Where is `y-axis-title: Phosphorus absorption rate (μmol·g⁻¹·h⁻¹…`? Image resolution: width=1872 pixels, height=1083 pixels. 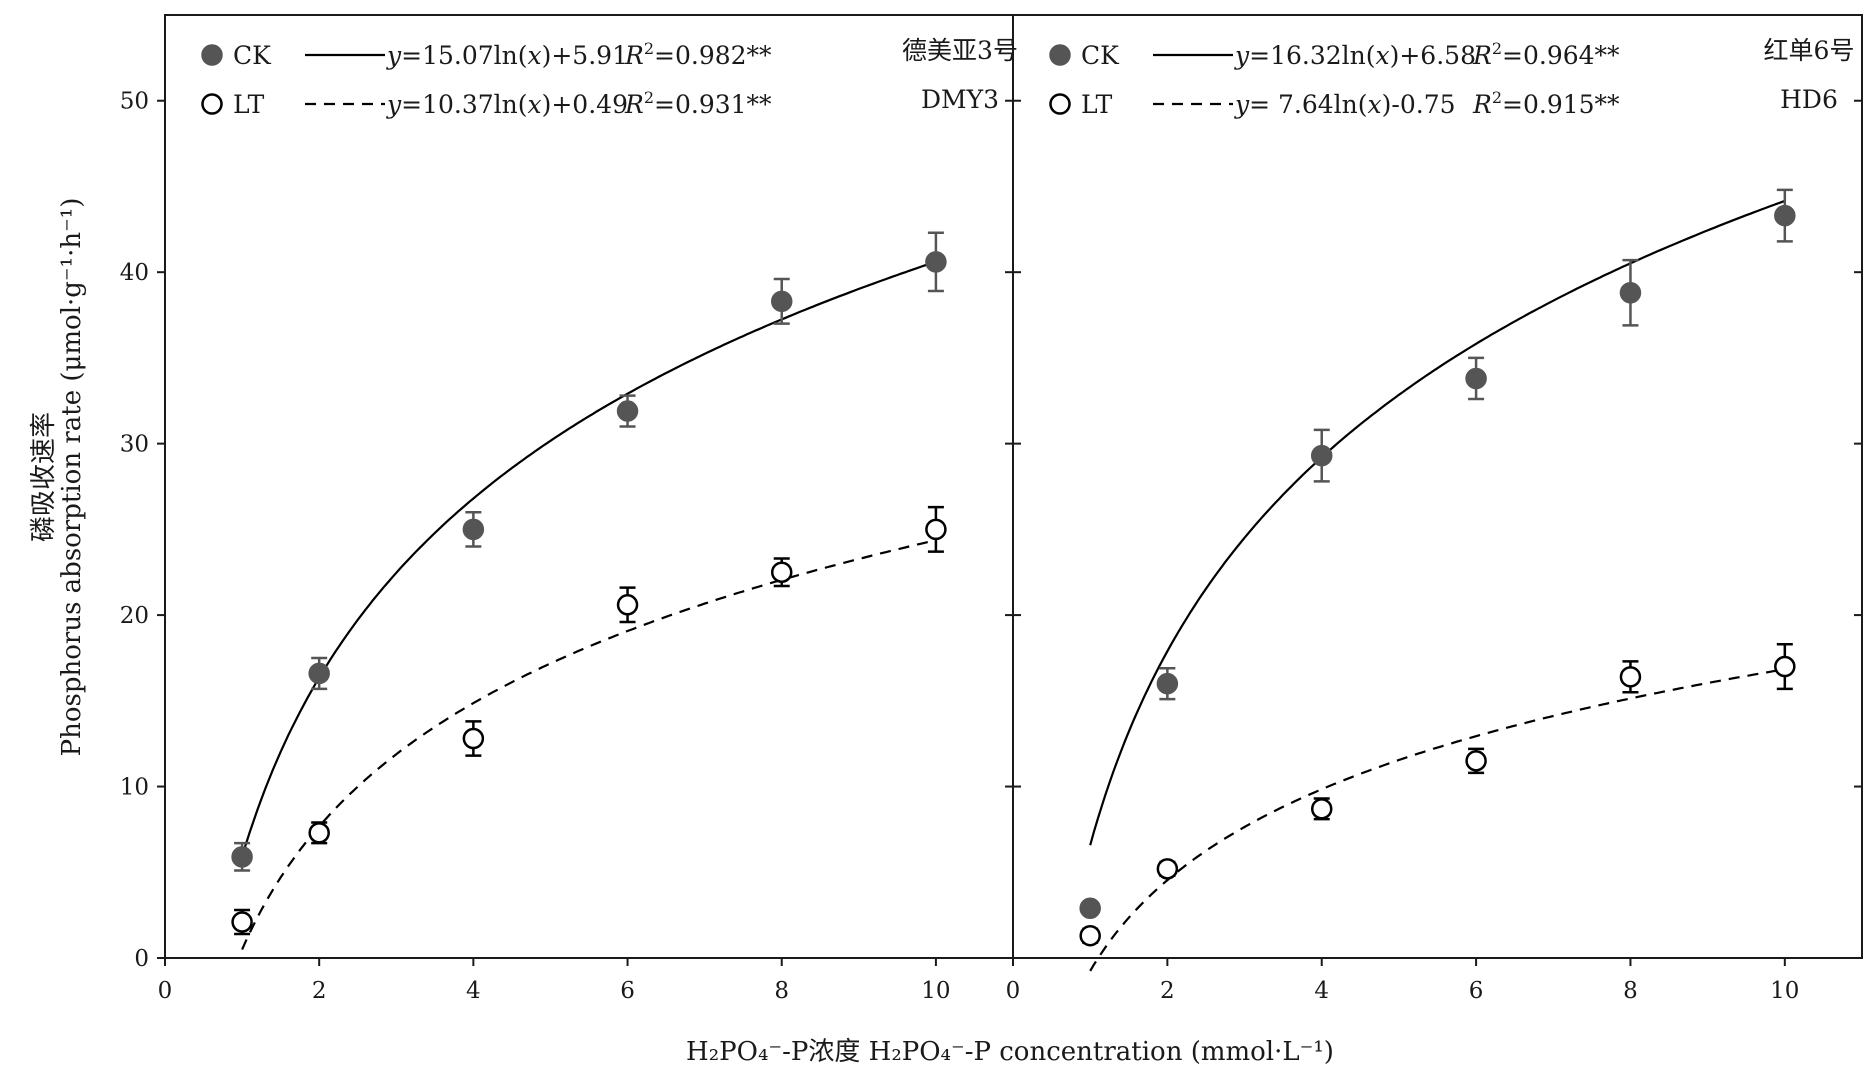
y-axis-title: Phosphorus absorption rate (μmol·g⁻¹·h⁻¹… is located at coordinates (72, 477).